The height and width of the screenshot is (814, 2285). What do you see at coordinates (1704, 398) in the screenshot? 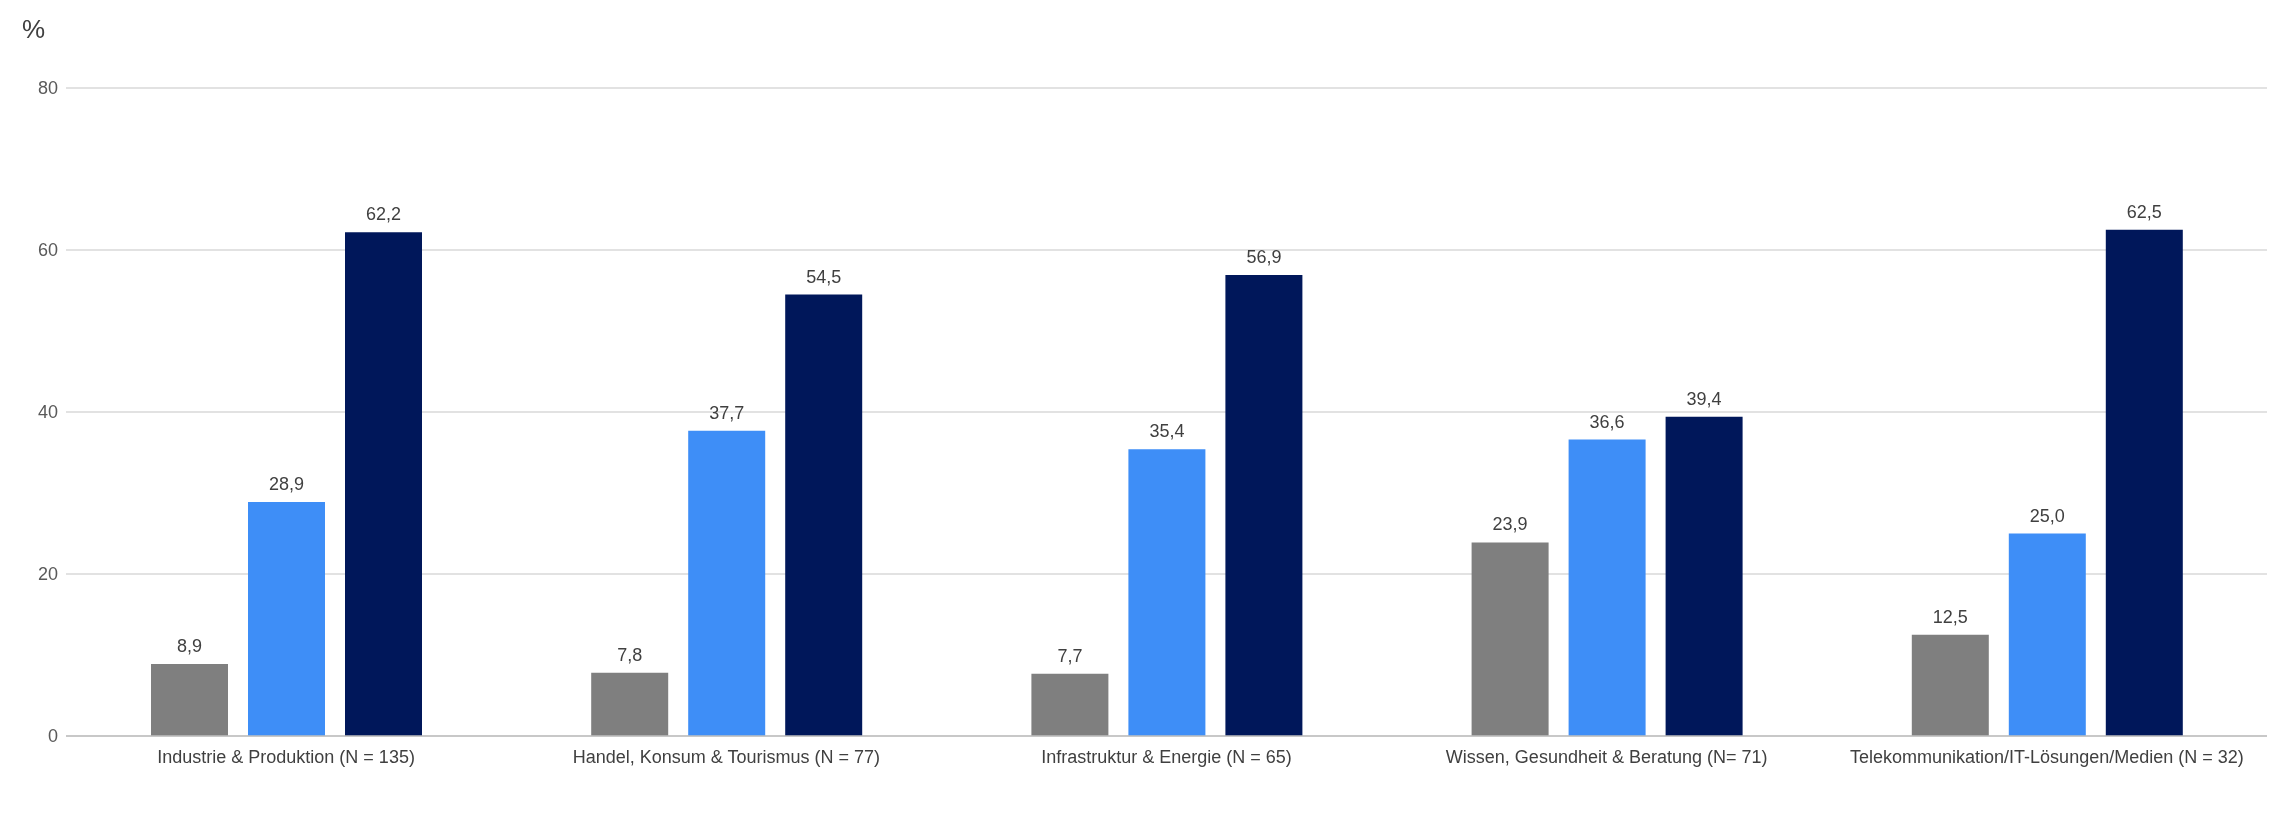
I see `data-label: 39,4` at bounding box center [1704, 398].